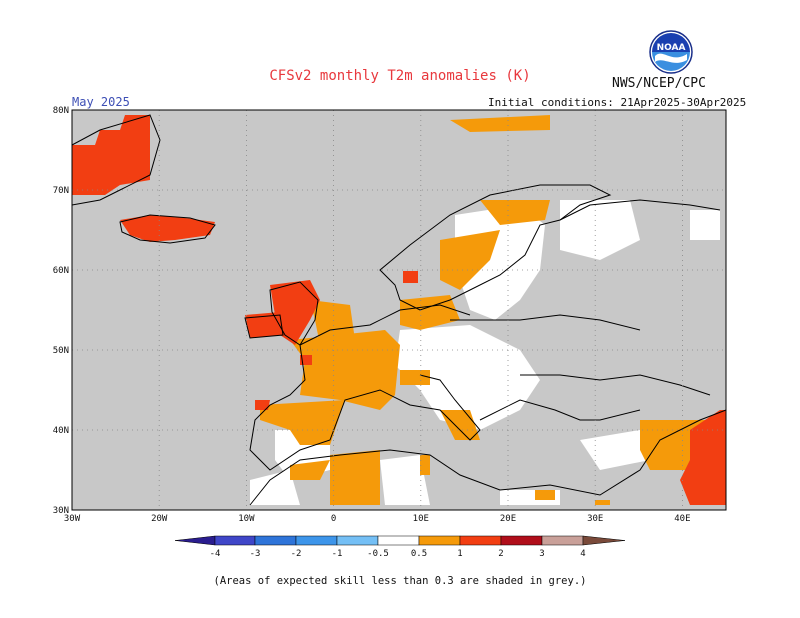 The image size is (800, 618). What do you see at coordinates (337, 554) in the screenshot?
I see `colorbar-label: -1` at bounding box center [337, 554].